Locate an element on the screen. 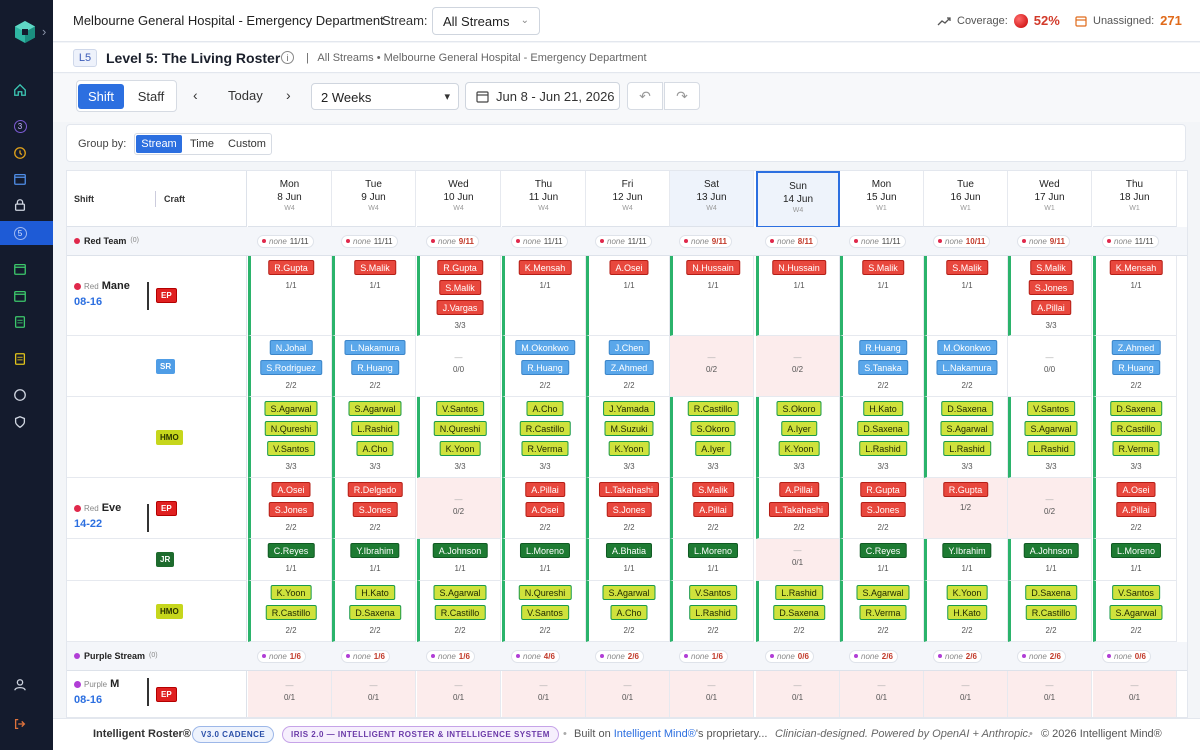 The height and width of the screenshot is (750, 1200). logo-icon is located at coordinates (25, 32).